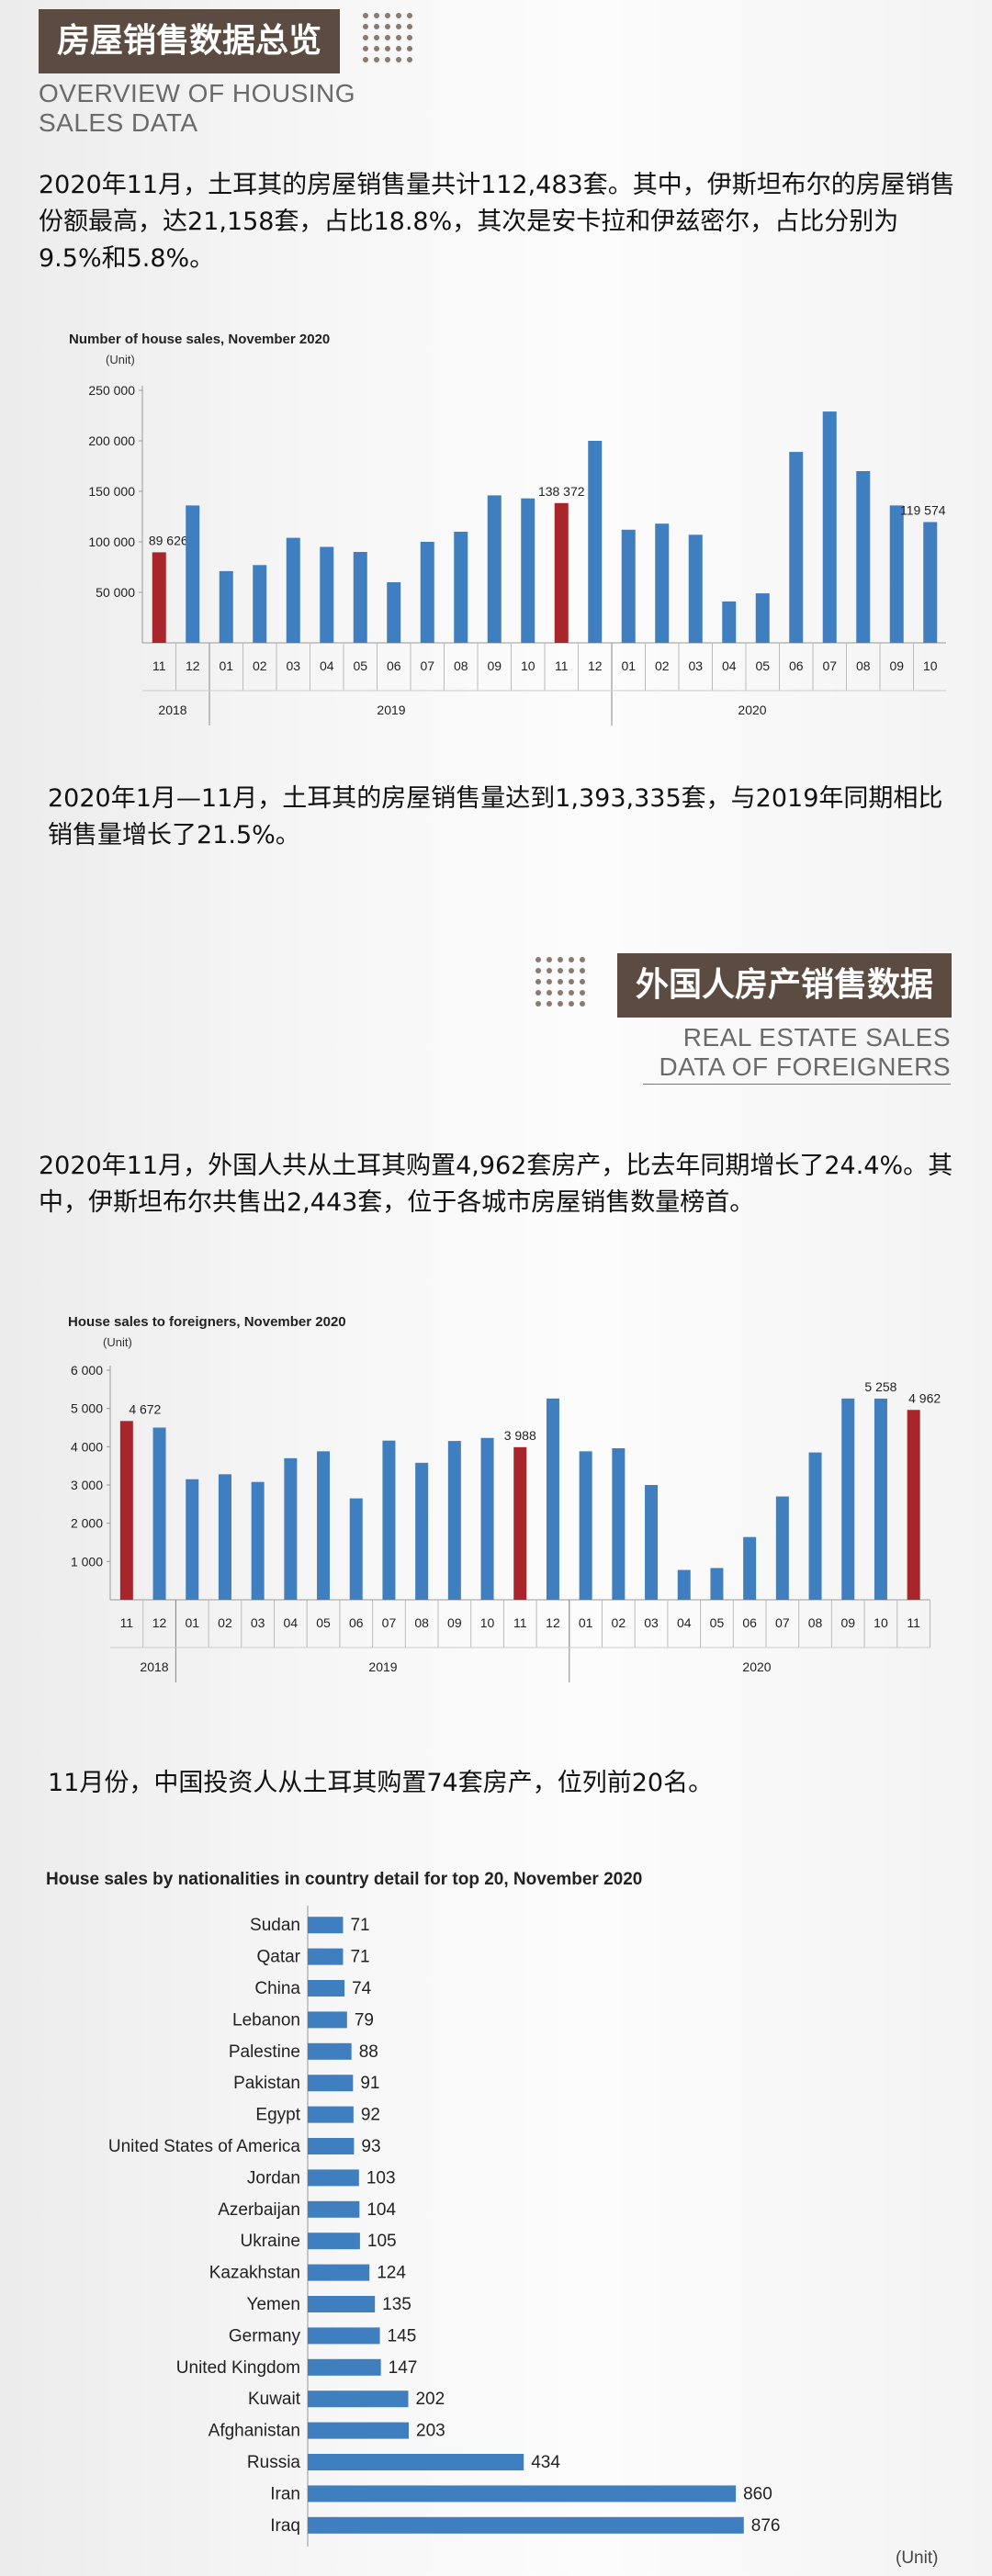 Image resolution: width=992 pixels, height=2576 pixels. I want to click on category-label: Iraq, so click(285, 2526).